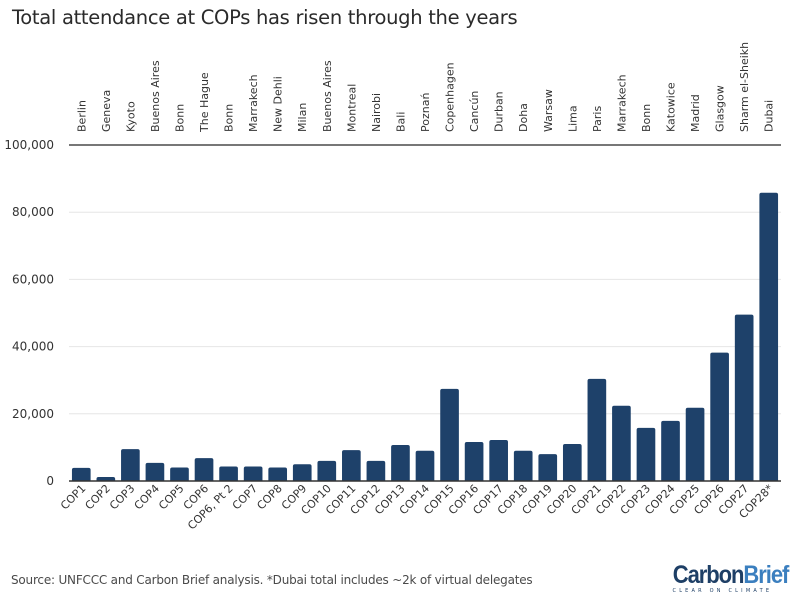 Image resolution: width=800 pixels, height=605 pixels. I want to click on bar-cop28, so click(769, 336).